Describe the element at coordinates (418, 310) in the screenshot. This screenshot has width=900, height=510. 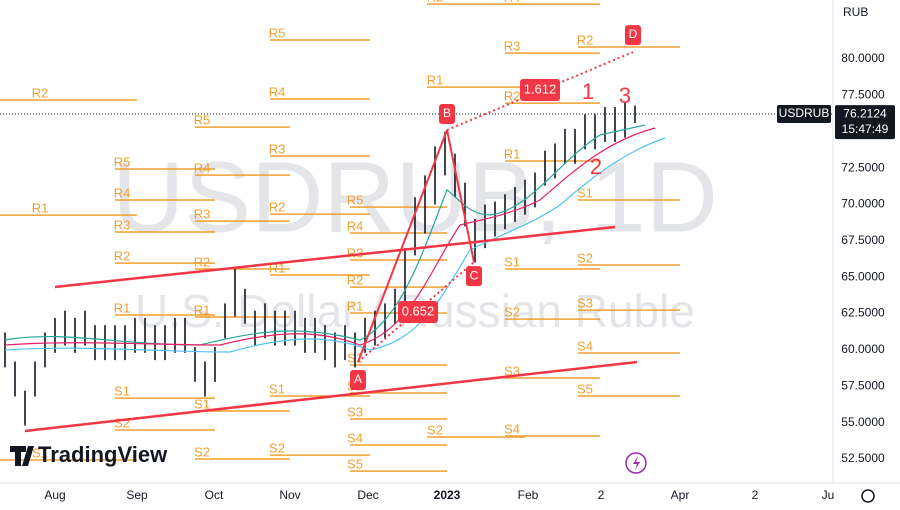
I see `ratio-label: 0.652` at that location.